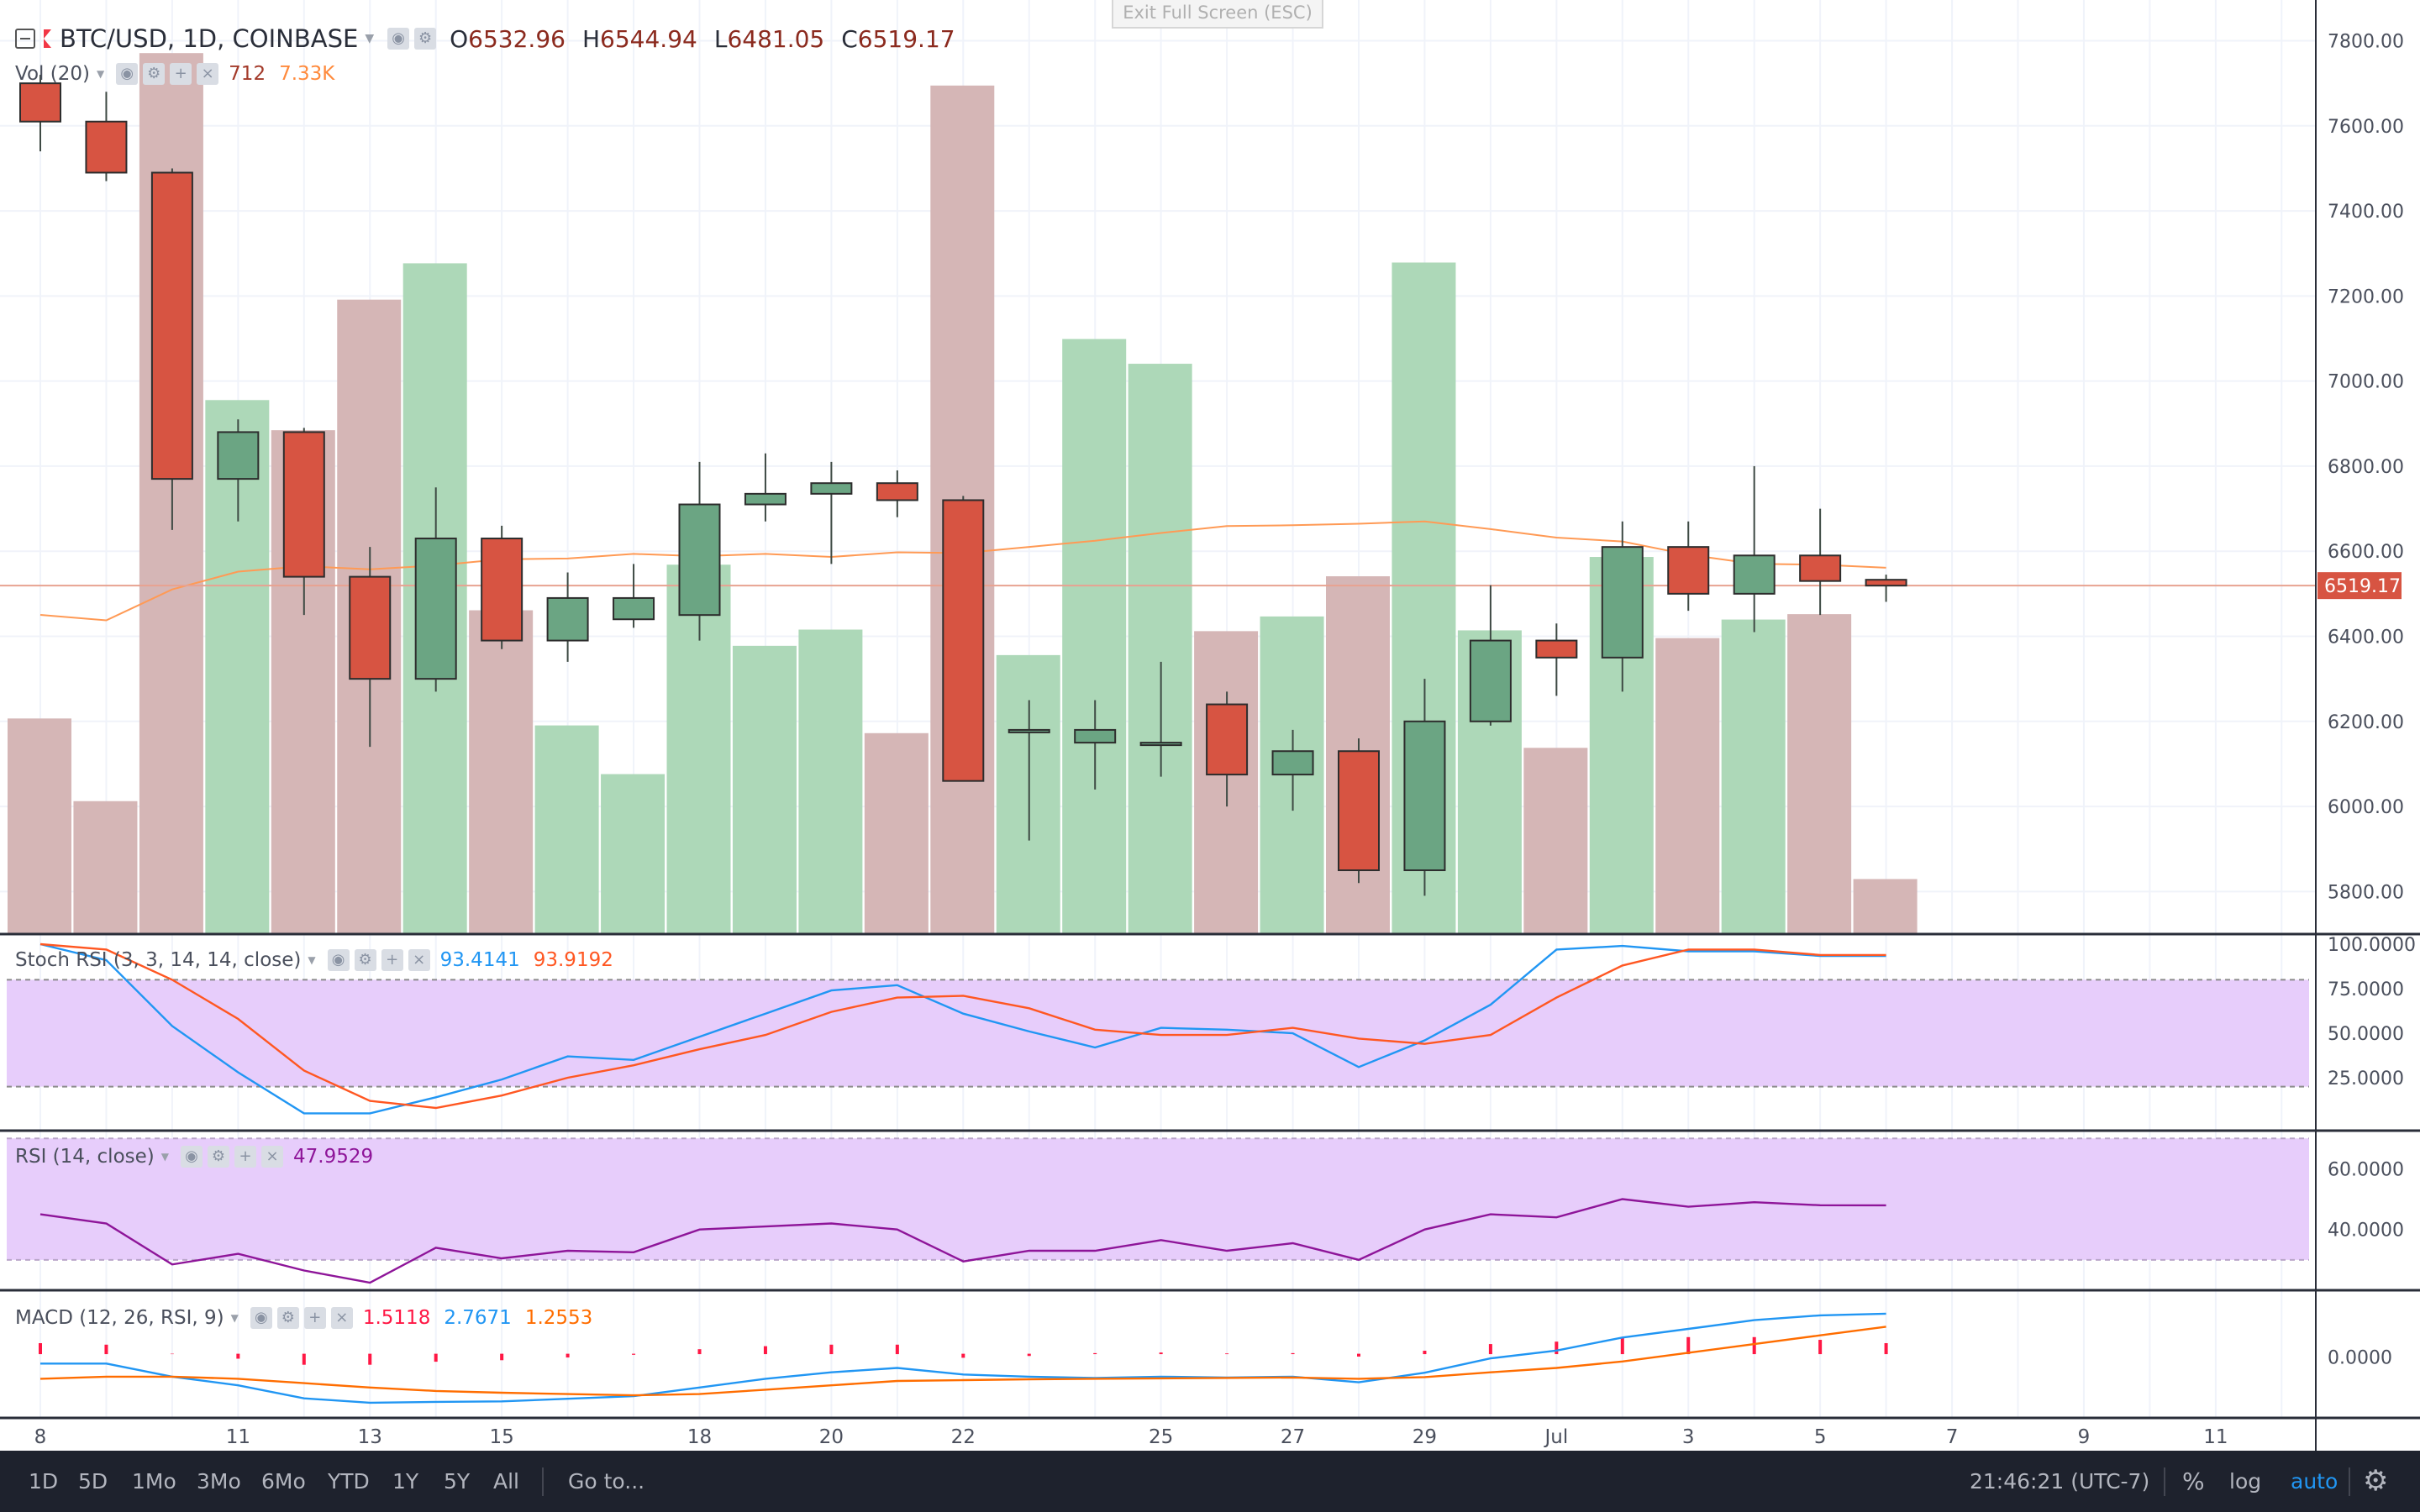 The image size is (2420, 1512). I want to click on low-value: 6481.05, so click(776, 38).